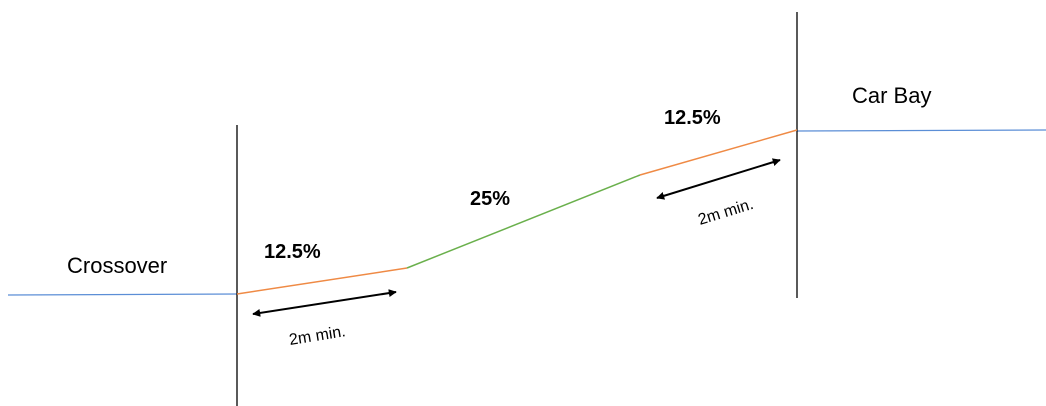  Describe the element at coordinates (523, 221) in the screenshot. I see `main-slope-segment` at that location.